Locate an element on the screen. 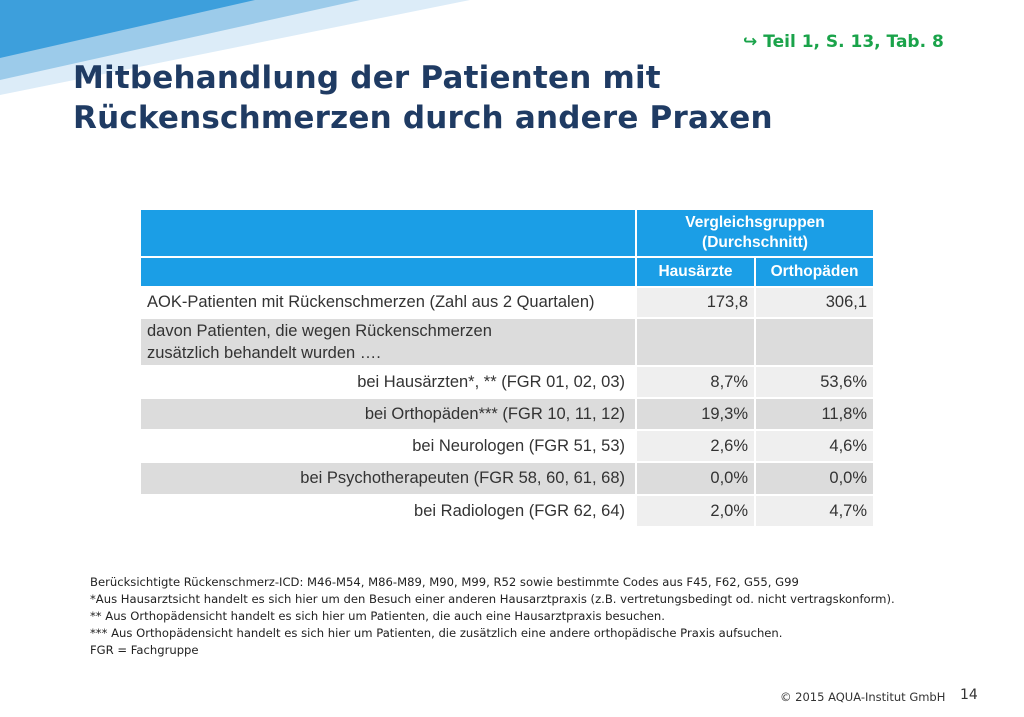  col-header-hausaerzte: Hausärzte is located at coordinates (696, 272).